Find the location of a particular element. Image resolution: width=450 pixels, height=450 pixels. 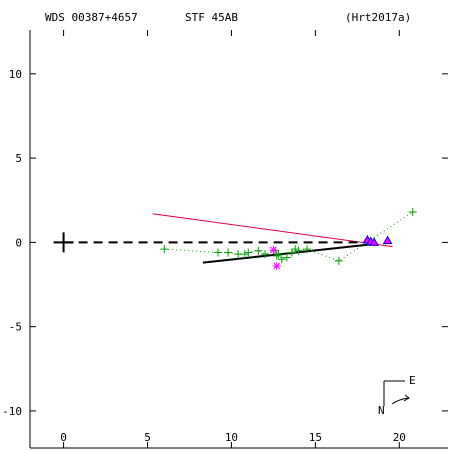

x-tick-label: 0 is located at coordinates (63, 437).